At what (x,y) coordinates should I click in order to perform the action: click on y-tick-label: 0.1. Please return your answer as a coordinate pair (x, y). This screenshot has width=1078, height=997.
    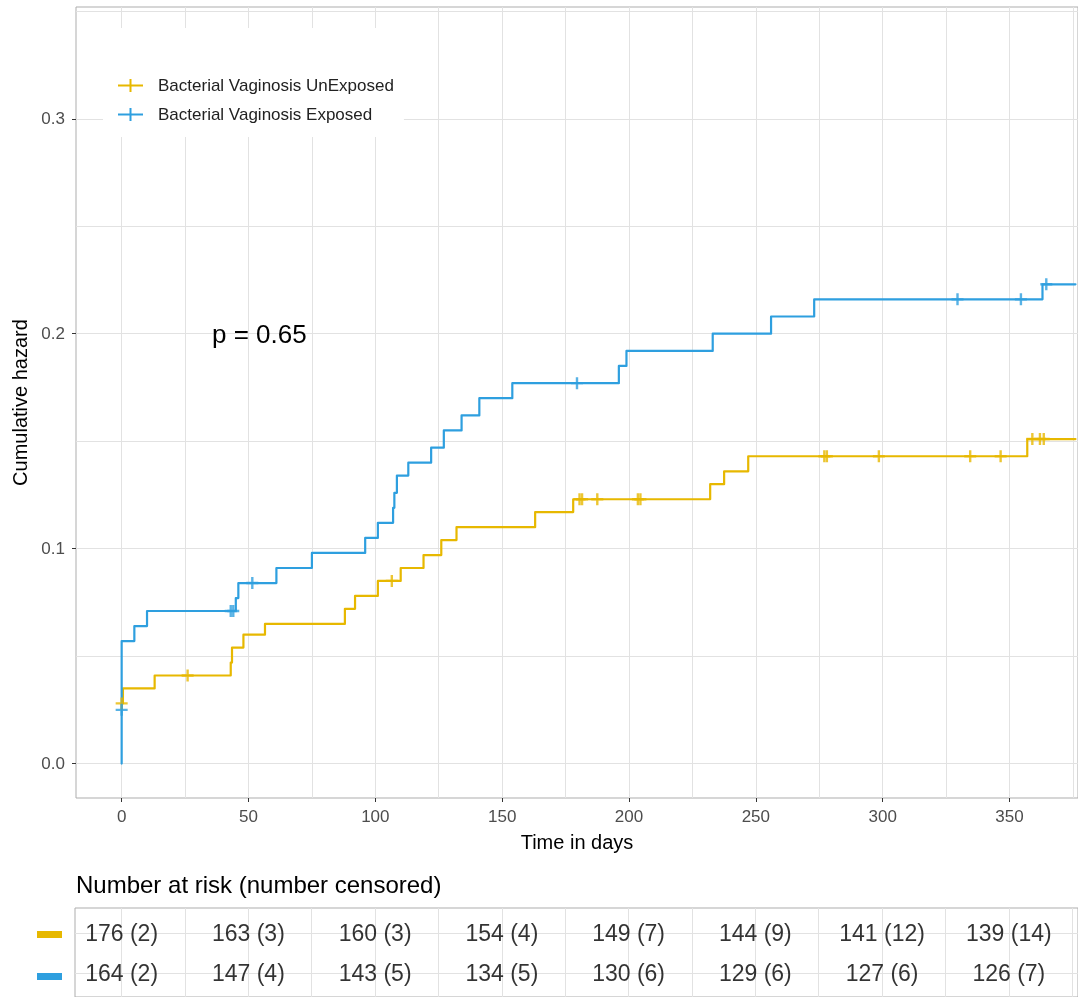
    Looking at the image, I should click on (53, 549).